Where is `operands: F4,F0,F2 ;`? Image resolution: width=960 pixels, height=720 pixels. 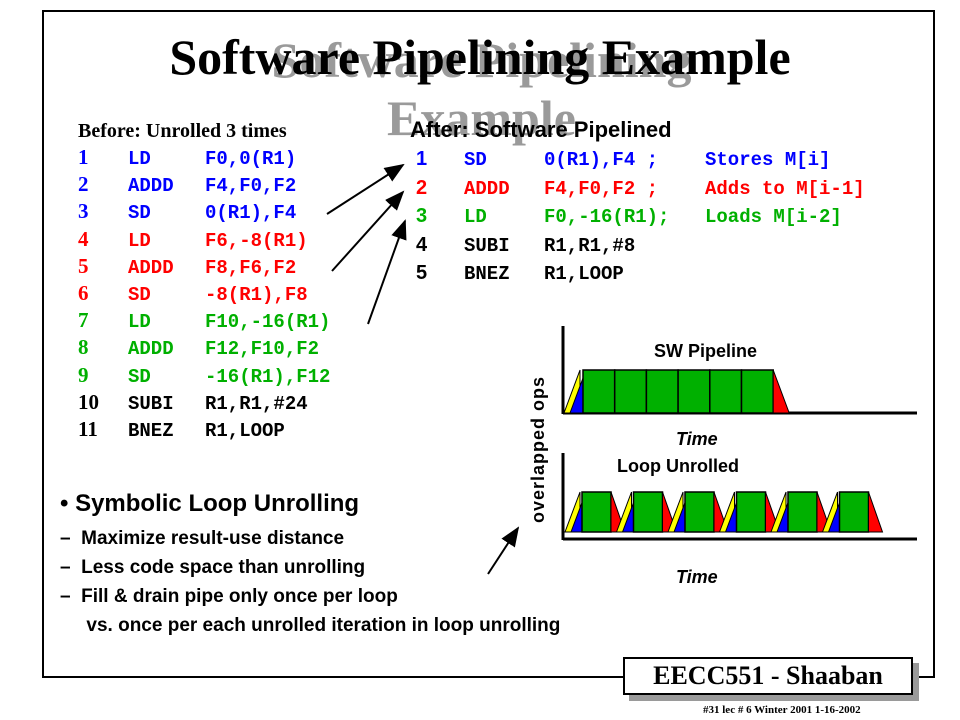 operands: F4,F0,F2 ; is located at coordinates (601, 188).